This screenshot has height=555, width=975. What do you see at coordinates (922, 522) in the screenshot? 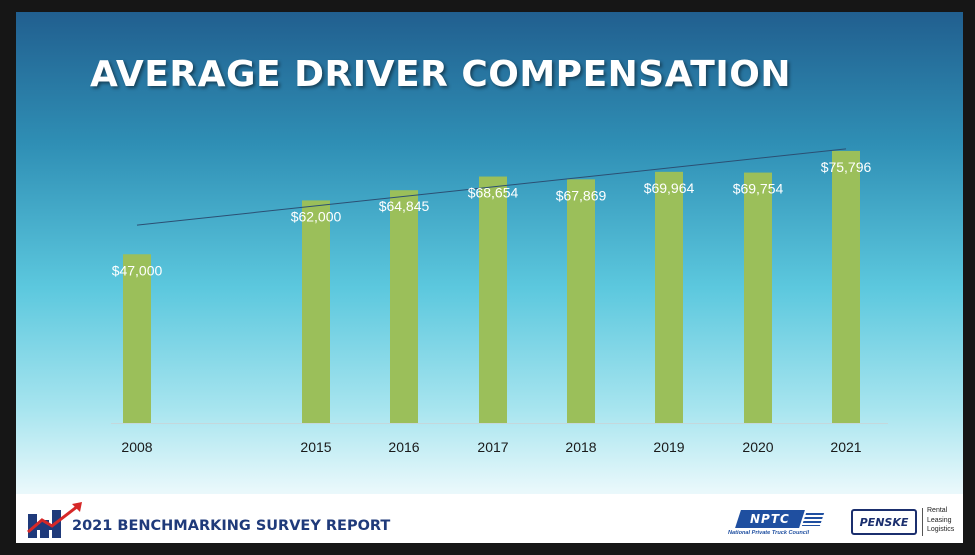
I see `logo-divider` at bounding box center [922, 522].